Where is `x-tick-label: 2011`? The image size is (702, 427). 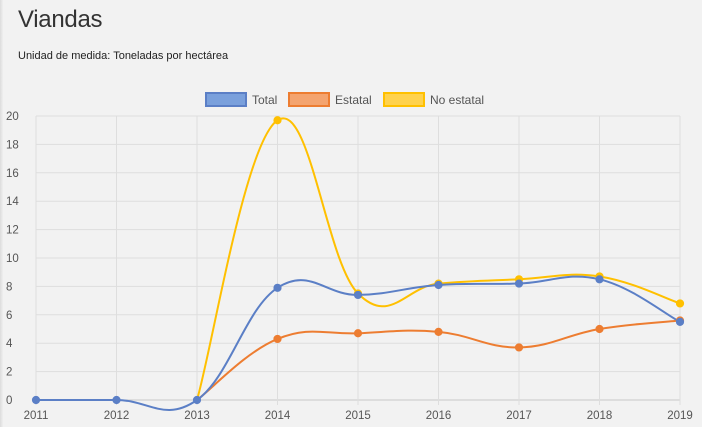 x-tick-label: 2011 is located at coordinates (36, 416).